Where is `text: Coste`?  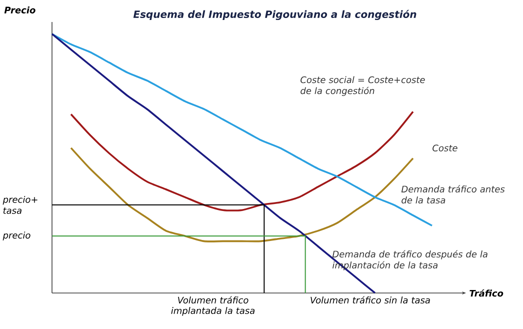
text: Coste is located at coordinates (445, 148).